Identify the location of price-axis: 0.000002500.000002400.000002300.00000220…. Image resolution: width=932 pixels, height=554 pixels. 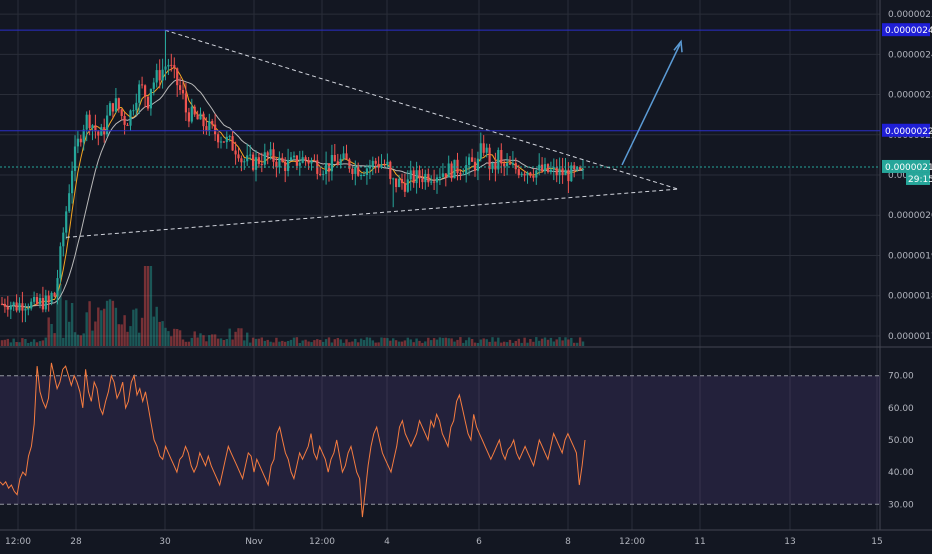
(907, 176).